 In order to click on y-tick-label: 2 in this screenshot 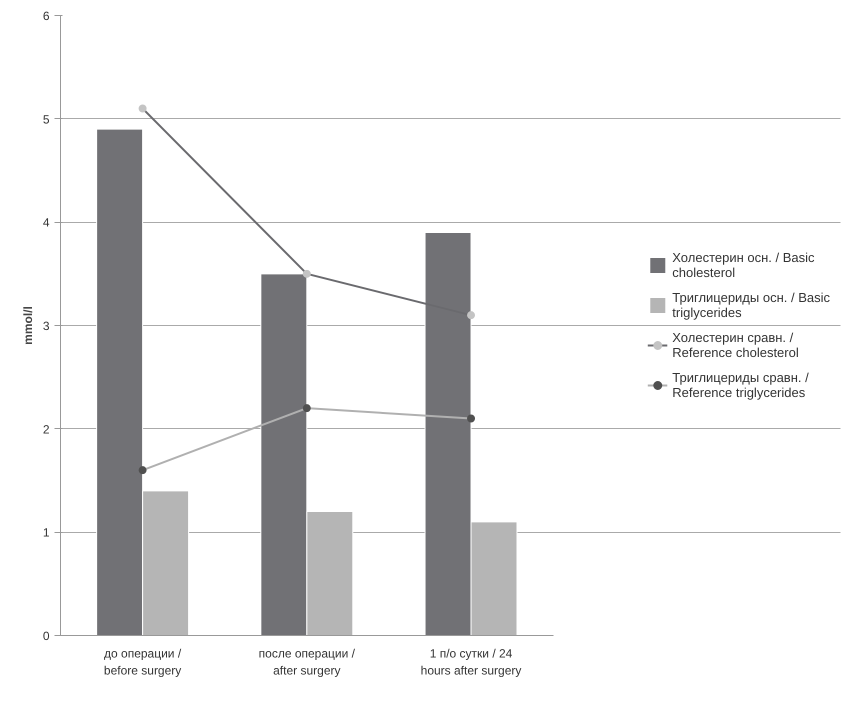, I will do `click(46, 429)`.